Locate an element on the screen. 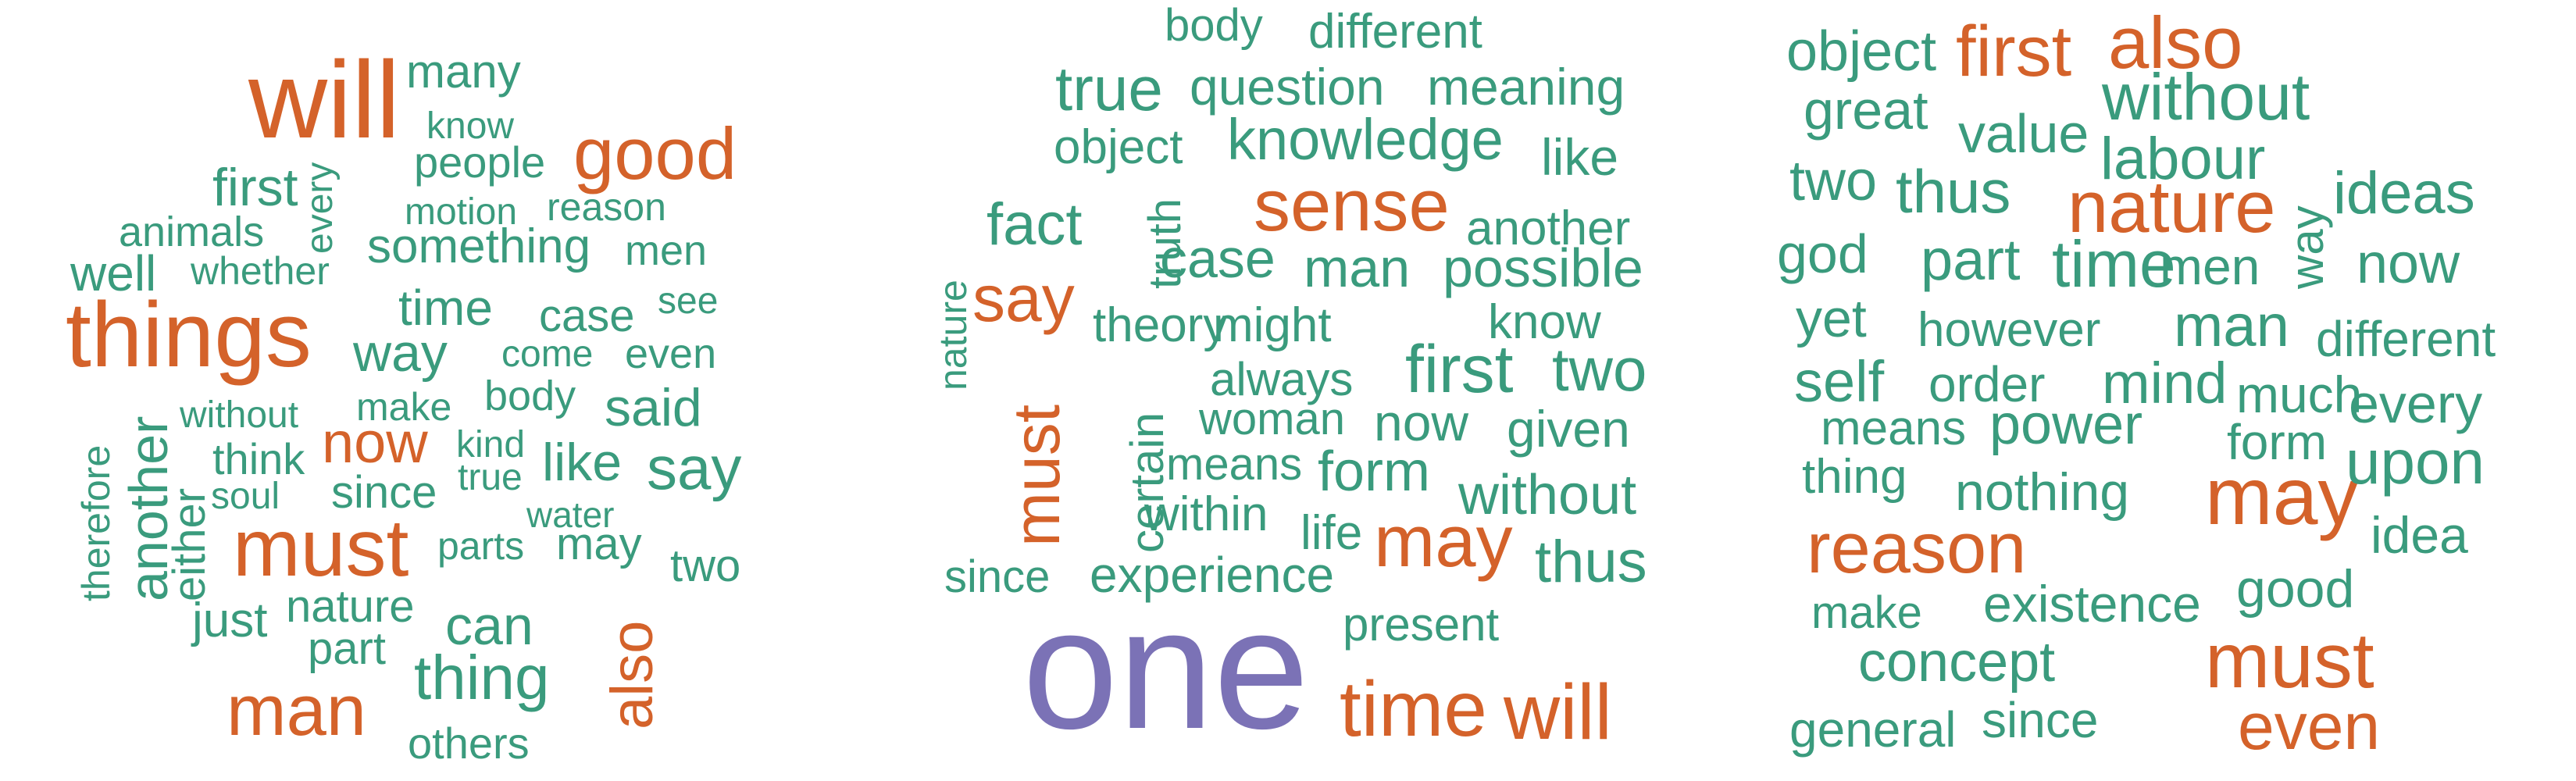 The height and width of the screenshot is (781, 2576). cloud-0-word-without: without is located at coordinates (239, 415).